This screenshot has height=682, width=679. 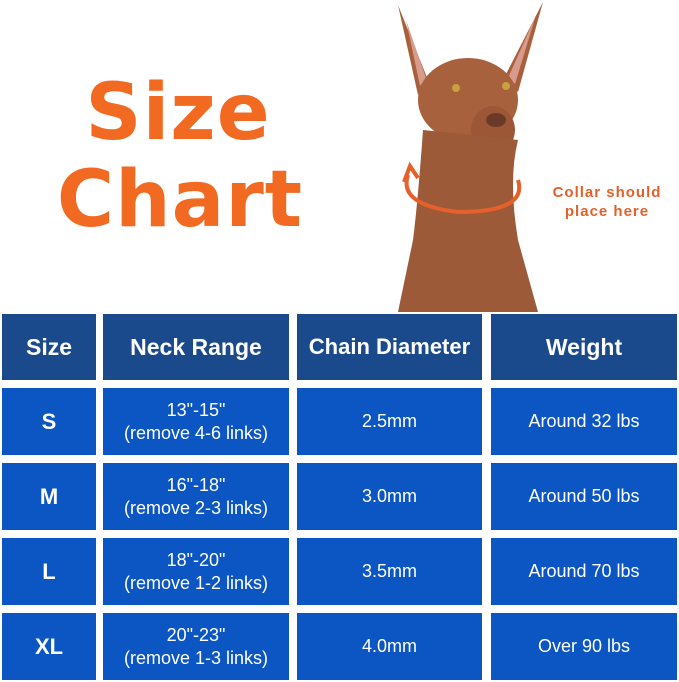 What do you see at coordinates (196, 347) in the screenshot?
I see `header-neck-range: Neck Range` at bounding box center [196, 347].